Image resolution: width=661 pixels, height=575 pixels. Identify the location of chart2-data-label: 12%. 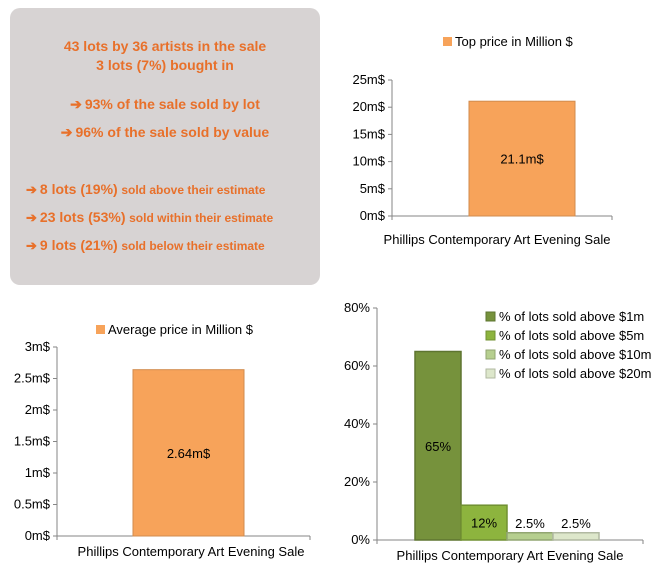
(484, 523).